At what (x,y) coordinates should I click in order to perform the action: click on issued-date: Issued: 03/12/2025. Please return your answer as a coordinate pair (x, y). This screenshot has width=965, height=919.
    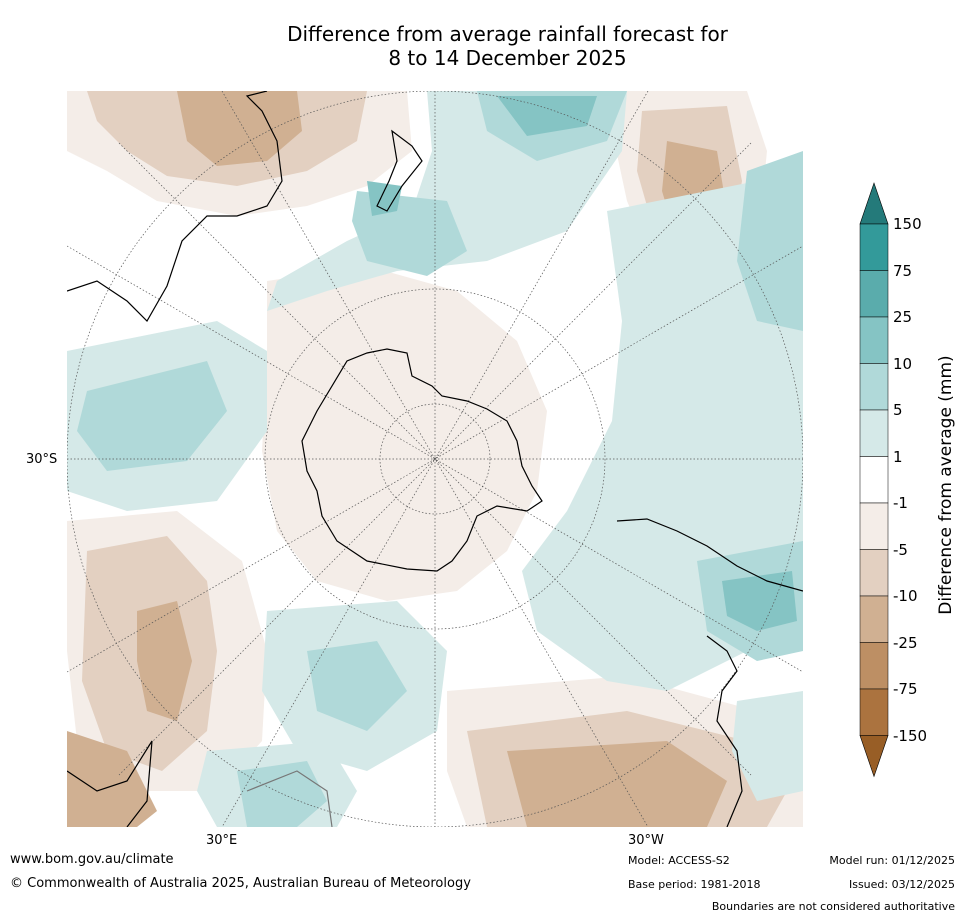
    Looking at the image, I should click on (901, 884).